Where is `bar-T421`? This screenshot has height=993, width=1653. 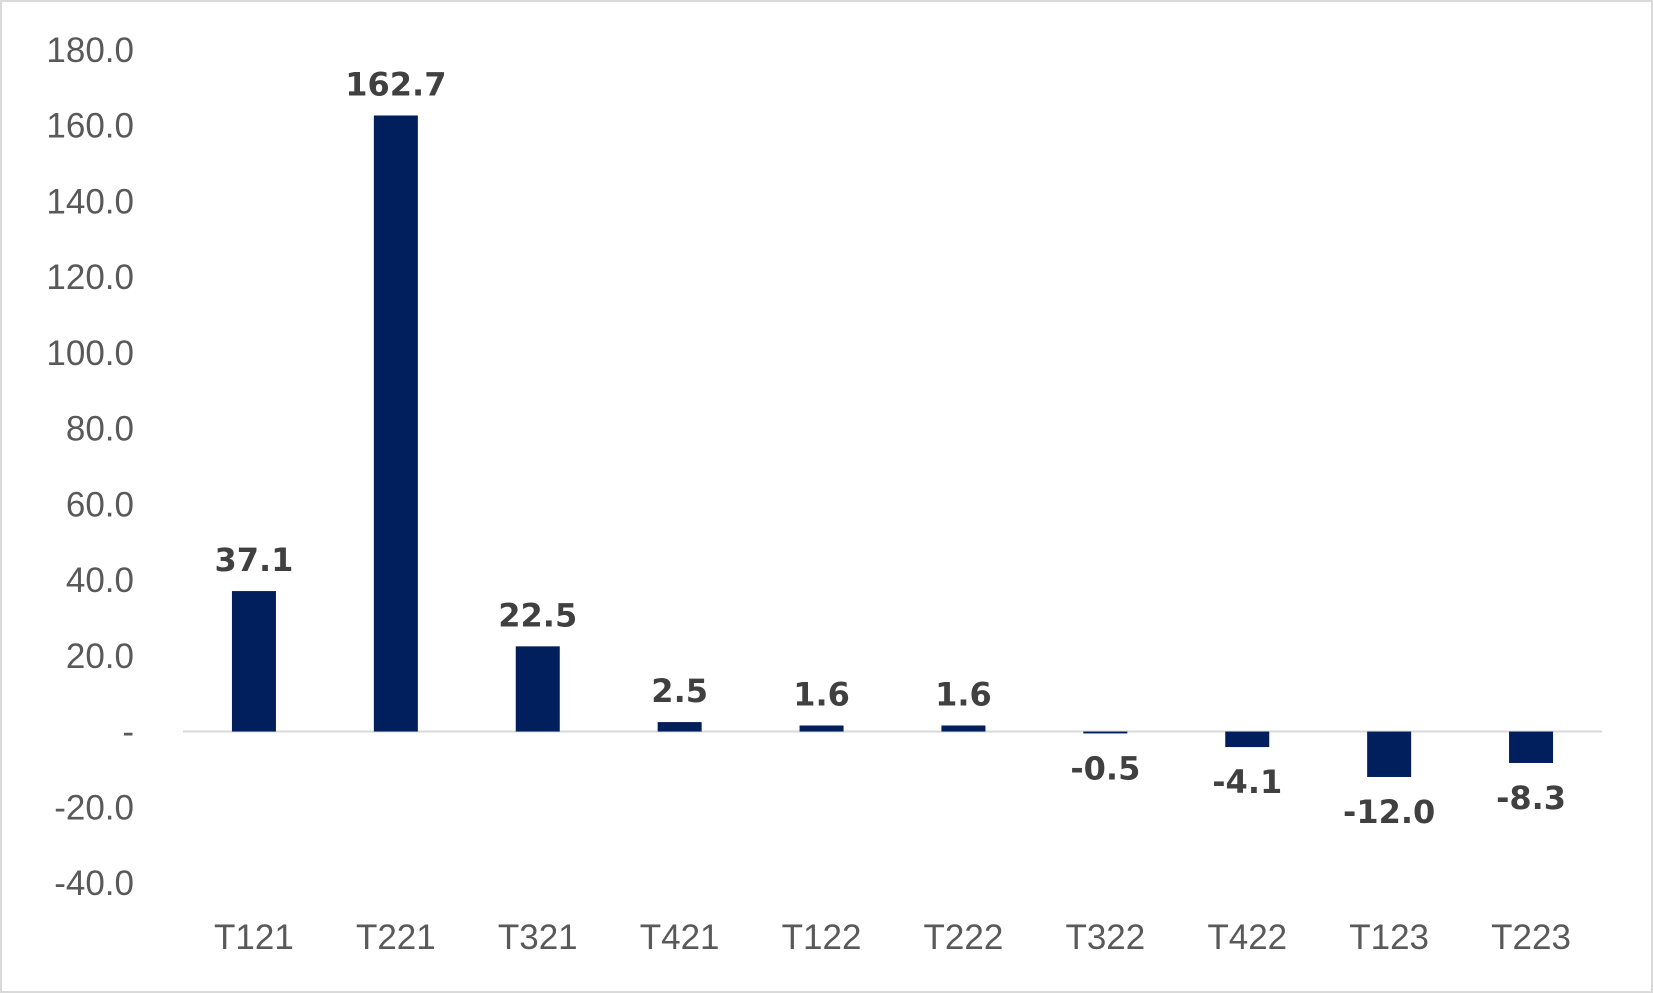
bar-T421 is located at coordinates (679, 727).